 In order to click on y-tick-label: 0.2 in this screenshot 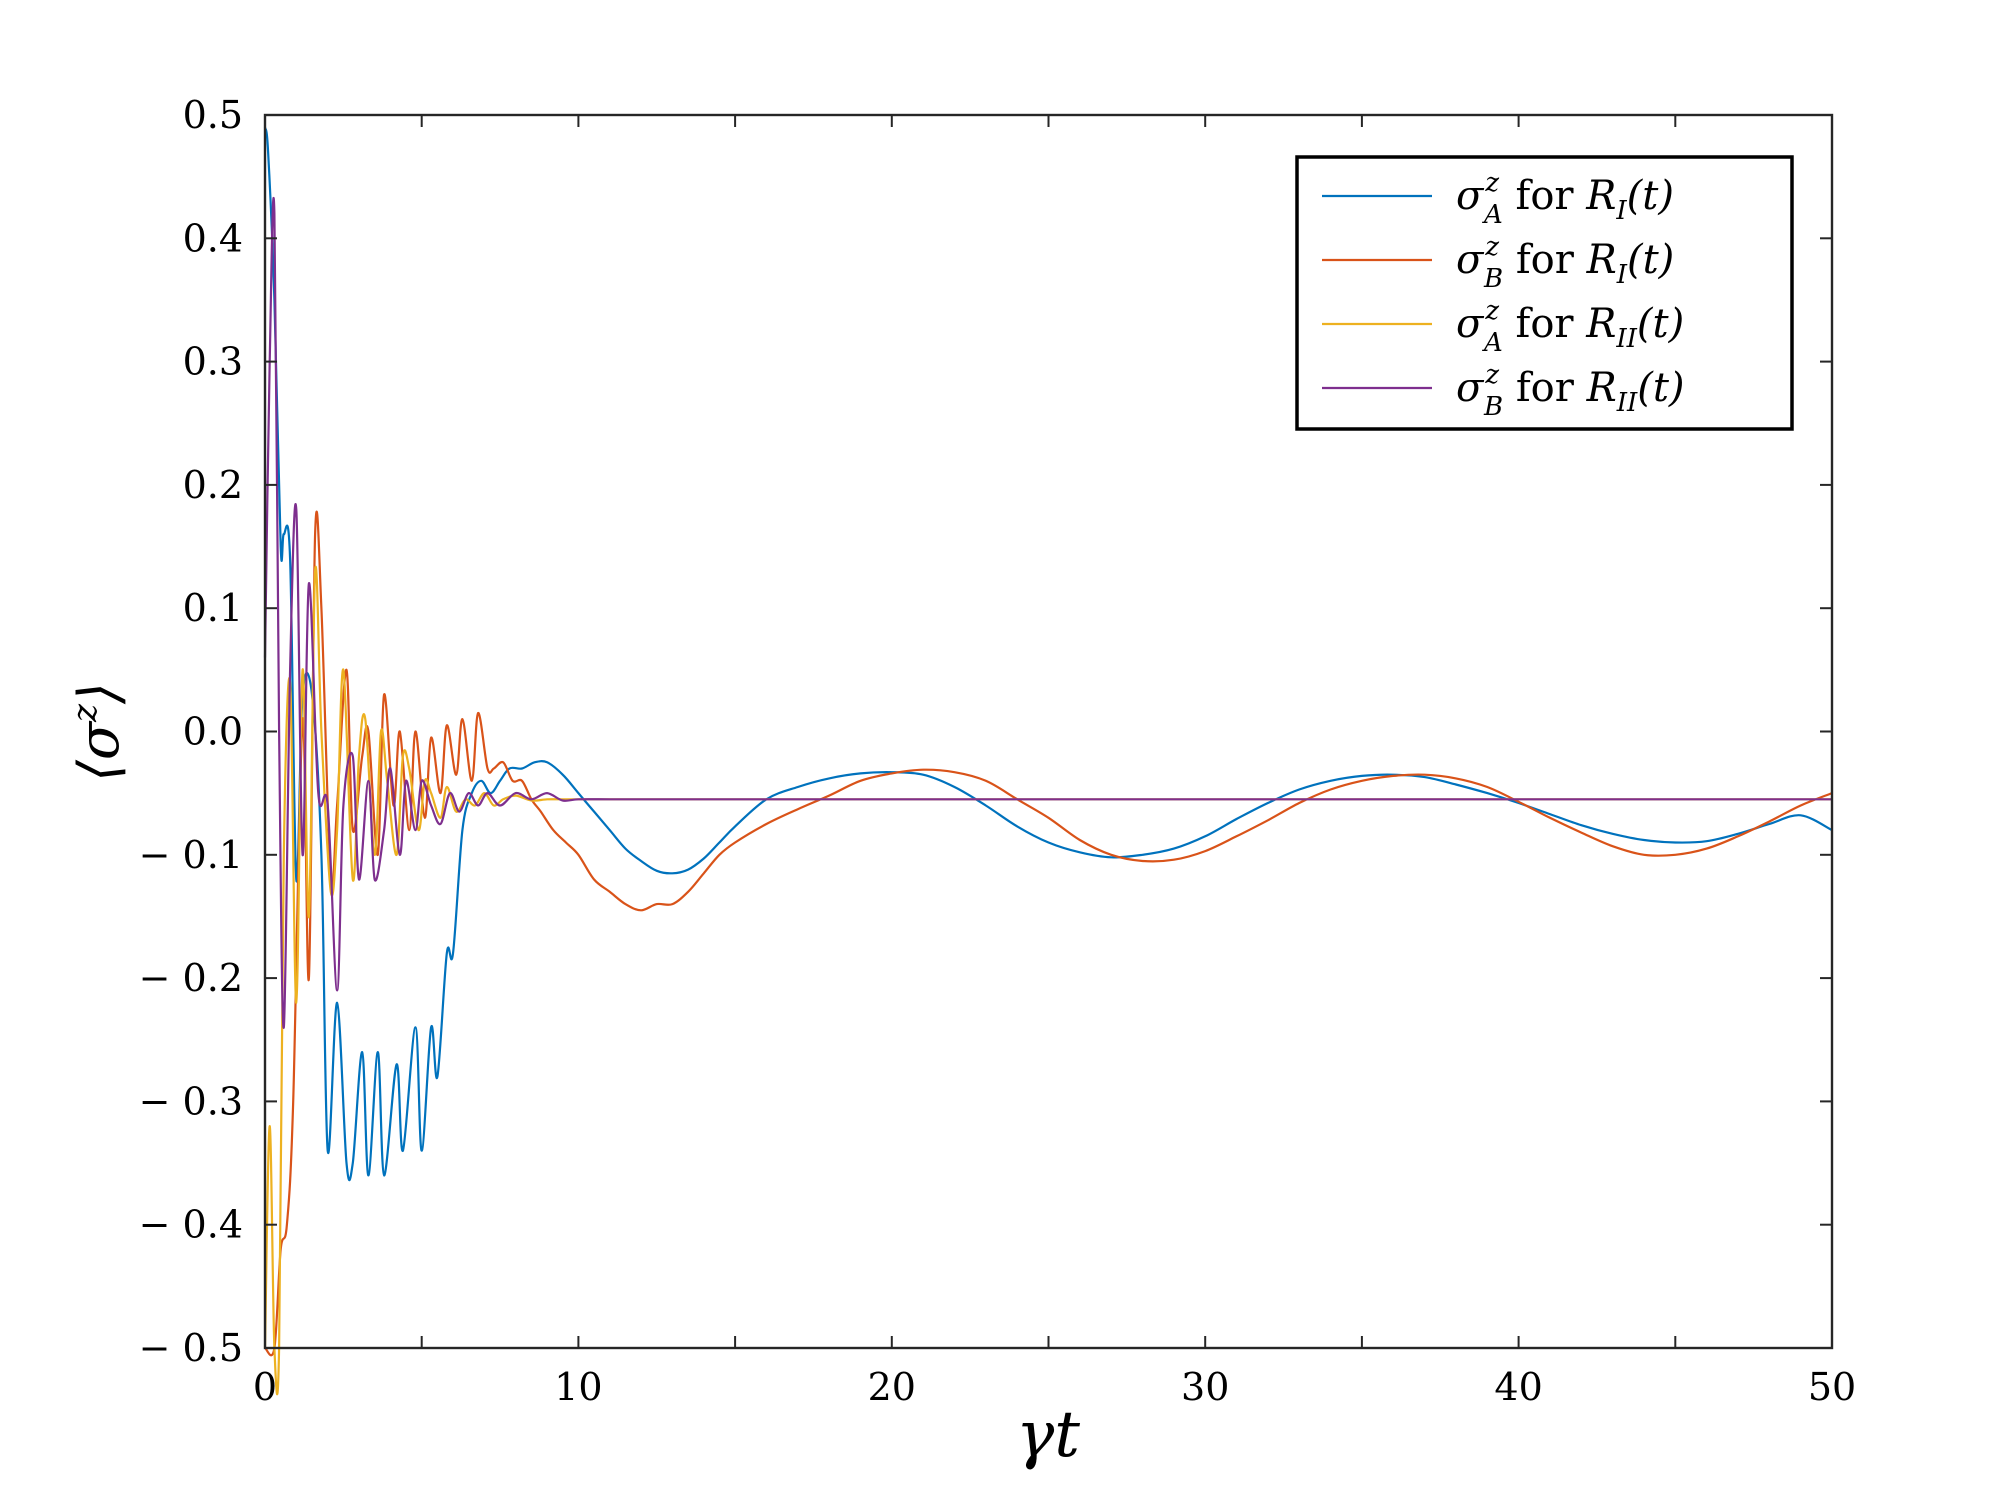, I will do `click(213, 485)`.